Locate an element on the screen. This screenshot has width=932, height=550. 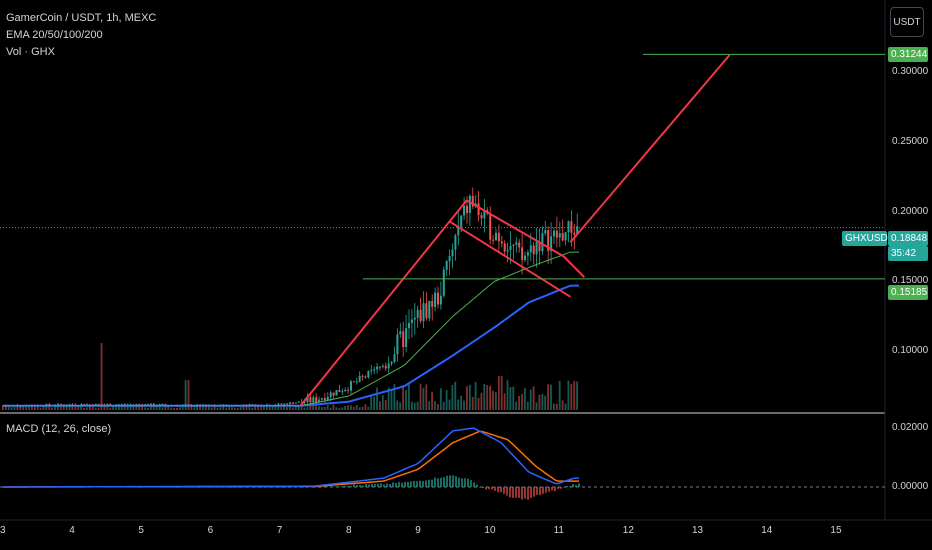
macd-line is located at coordinates (291, 457).